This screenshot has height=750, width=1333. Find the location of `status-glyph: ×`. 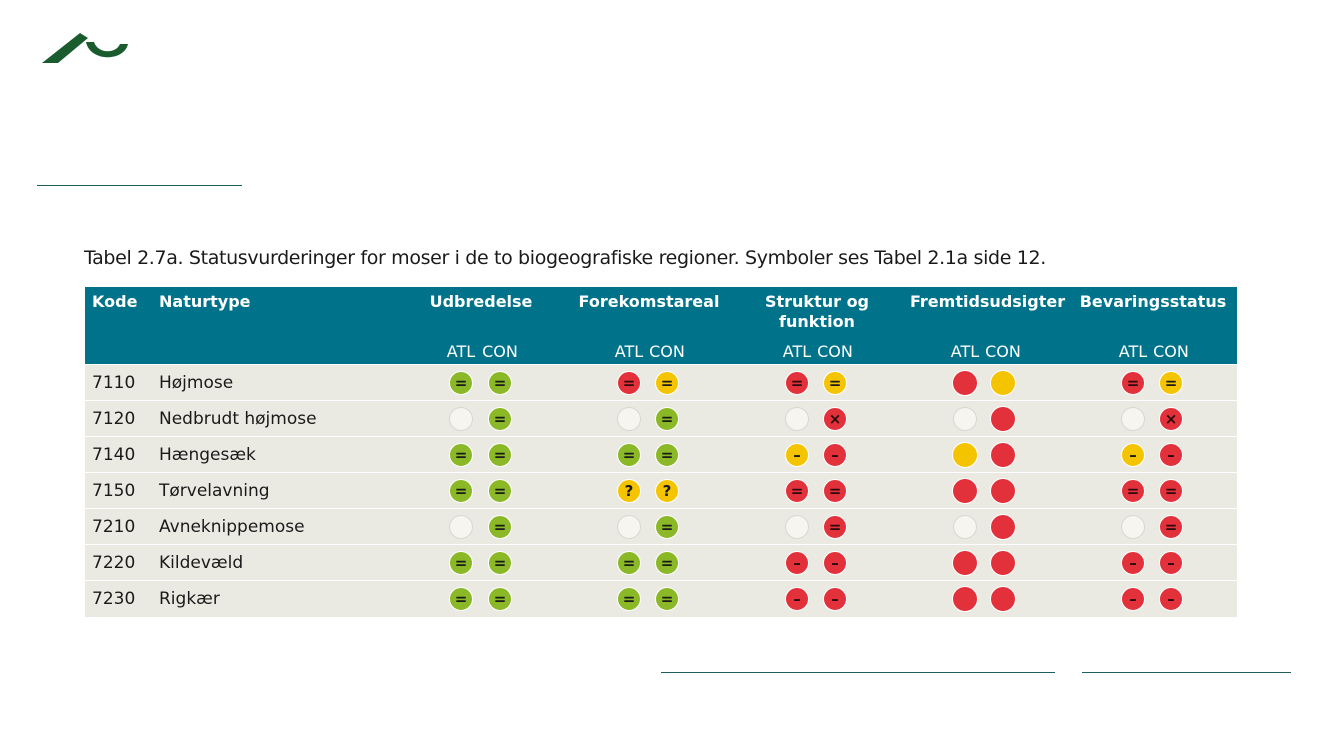

status-glyph: × is located at coordinates (1171, 418).